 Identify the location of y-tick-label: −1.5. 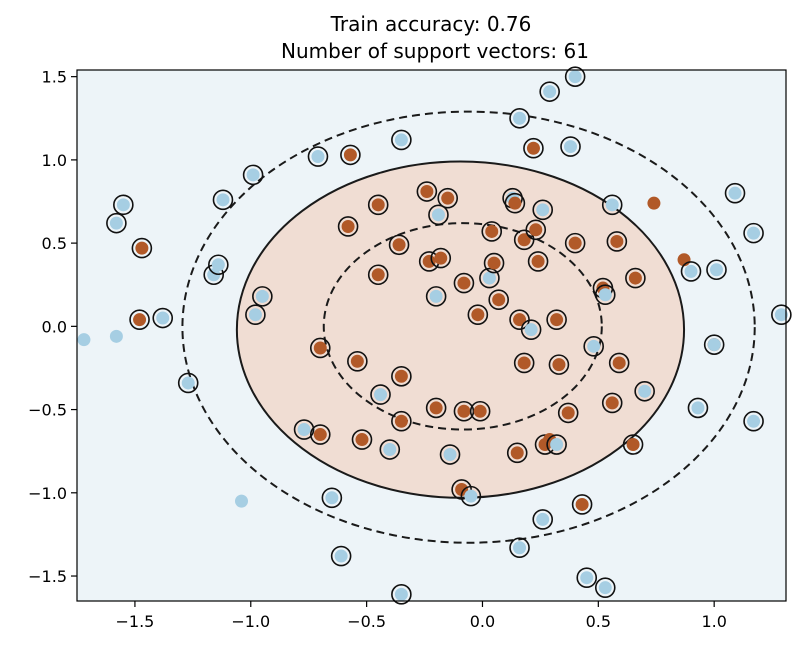
(47, 576).